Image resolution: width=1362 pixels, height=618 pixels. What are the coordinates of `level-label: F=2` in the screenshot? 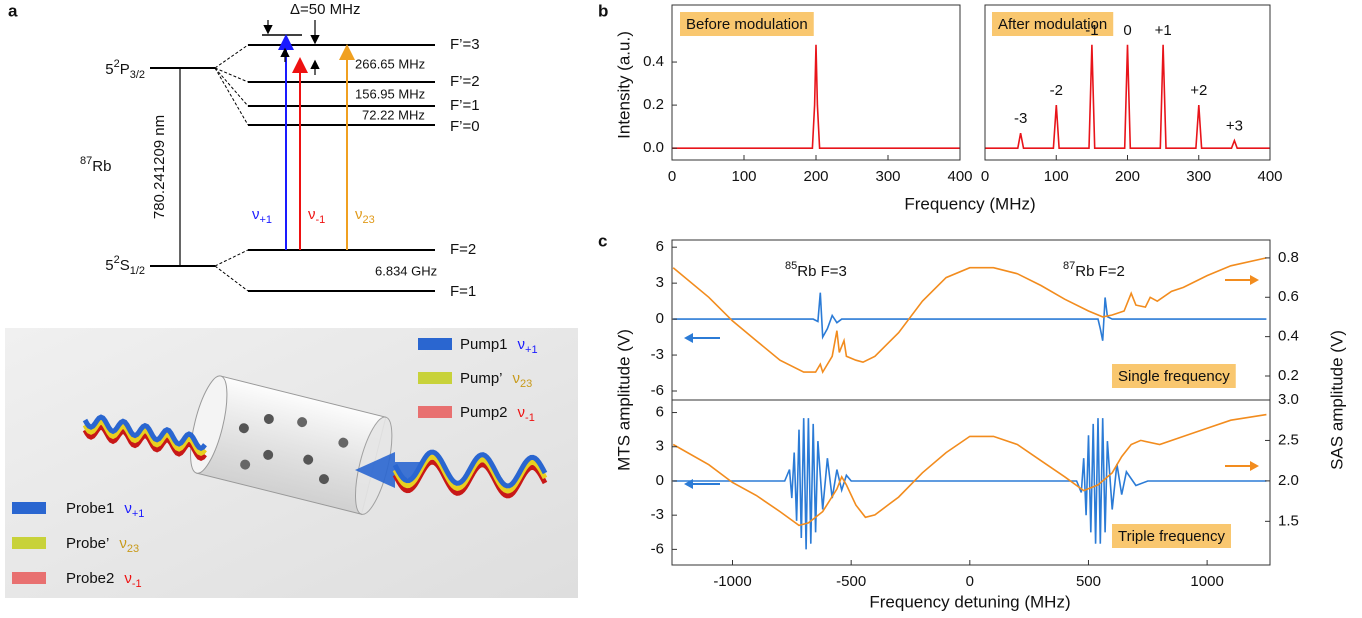 It's located at (463, 249).